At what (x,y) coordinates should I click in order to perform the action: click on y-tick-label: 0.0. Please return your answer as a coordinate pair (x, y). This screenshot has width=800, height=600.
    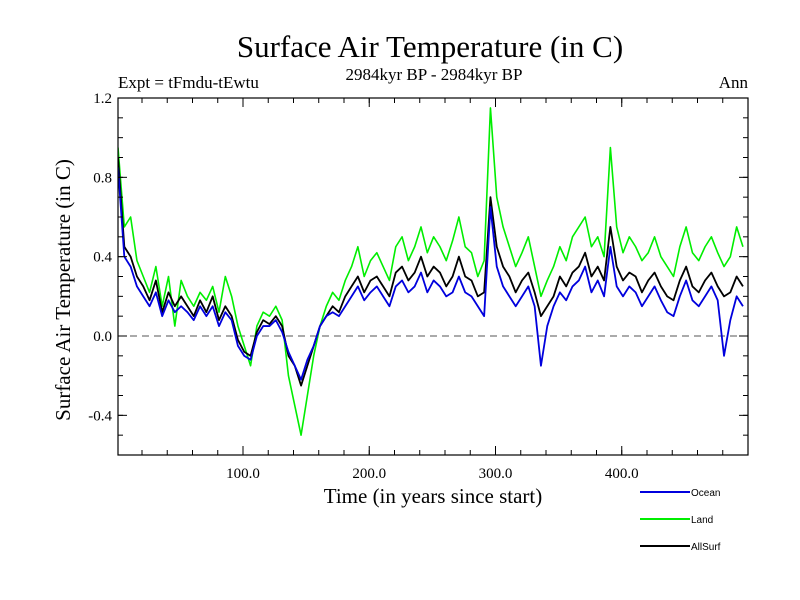
    Looking at the image, I should click on (102, 337).